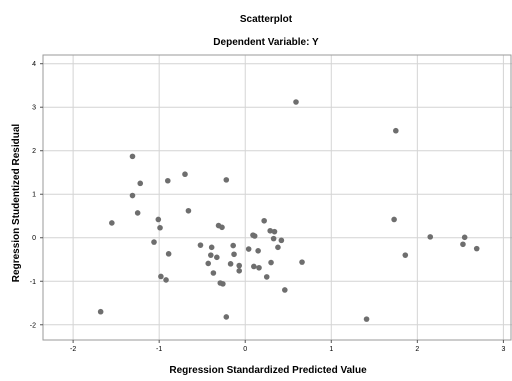 The height and width of the screenshot is (381, 512). I want to click on x-tick-label: -2, so click(73, 349).